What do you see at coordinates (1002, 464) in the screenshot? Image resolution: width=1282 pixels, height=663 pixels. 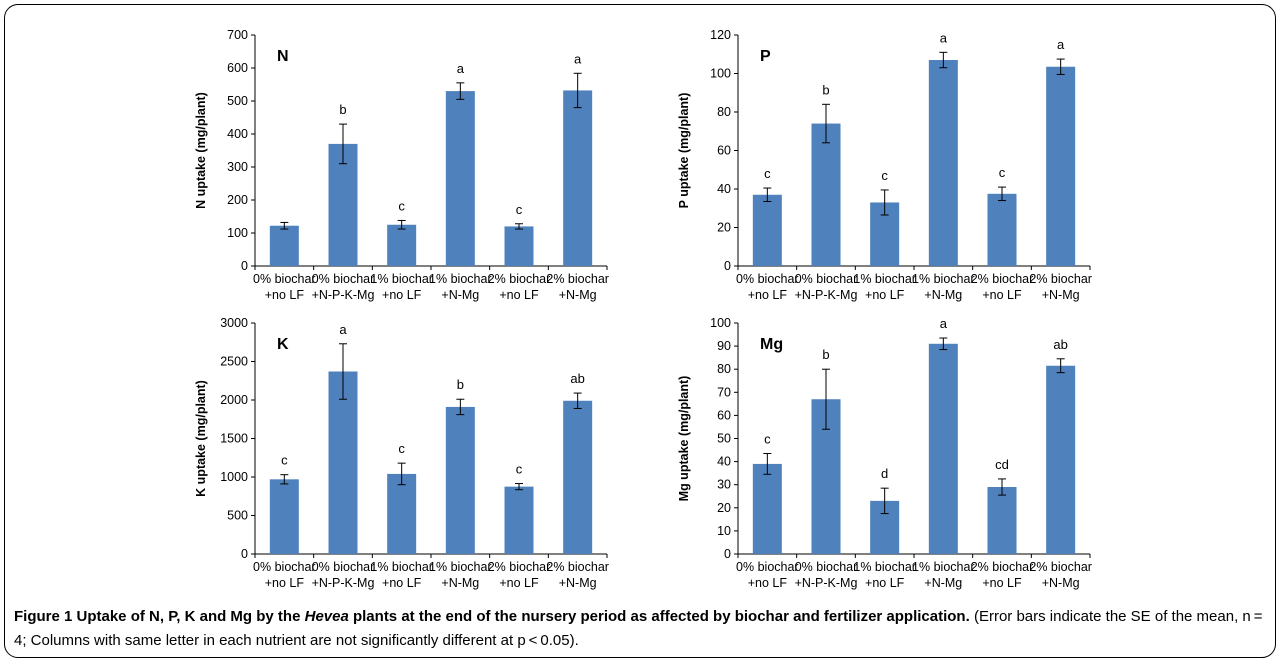 I see `significance-letter: cd` at bounding box center [1002, 464].